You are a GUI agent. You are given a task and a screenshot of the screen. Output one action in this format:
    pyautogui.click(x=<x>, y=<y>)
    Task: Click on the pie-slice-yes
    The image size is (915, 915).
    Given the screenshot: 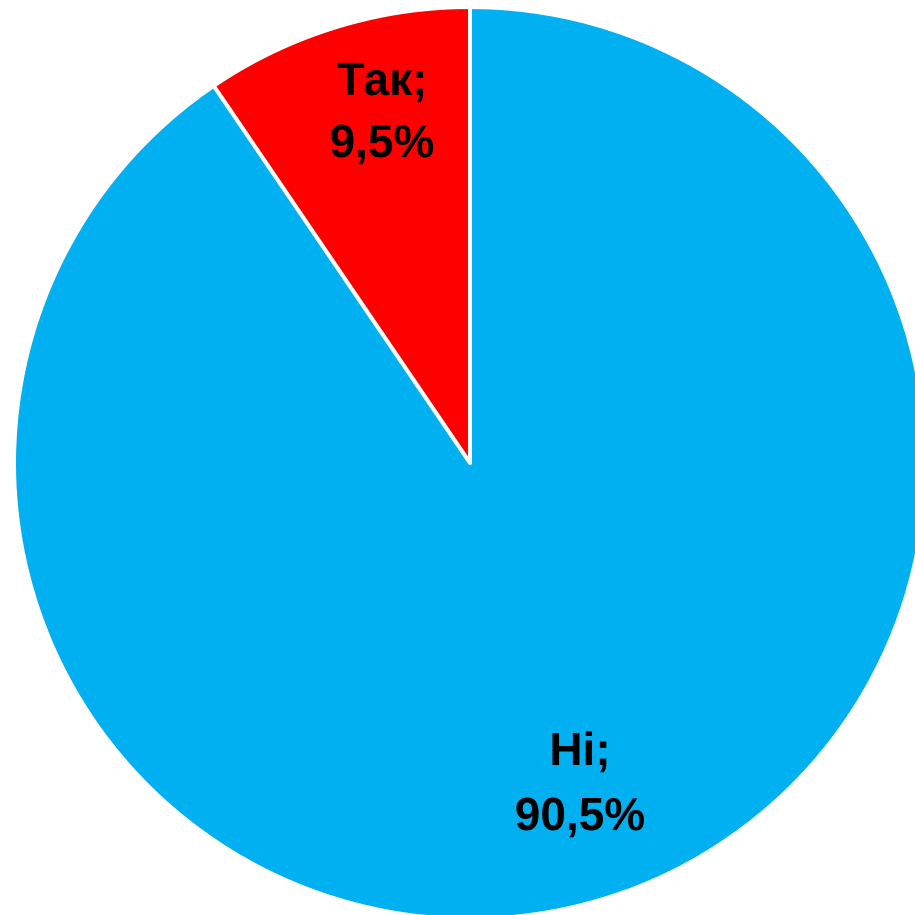 What is the action you would take?
    pyautogui.click(x=341, y=235)
    